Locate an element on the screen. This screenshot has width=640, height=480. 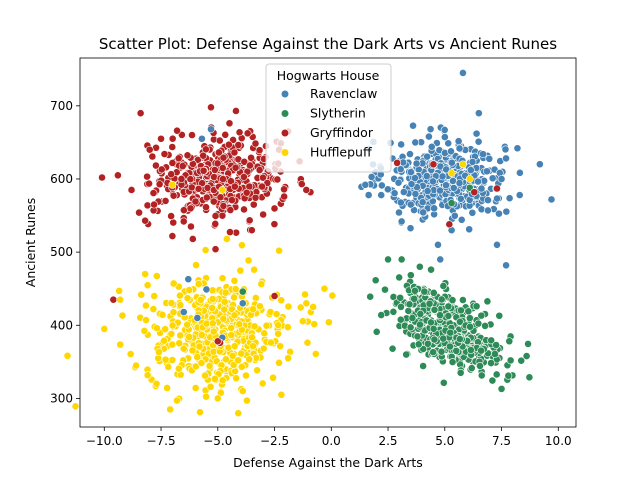
legend-title: Hogwarts House is located at coordinates (328, 75).